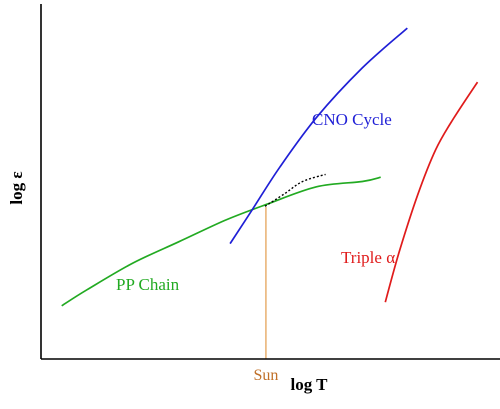  I want to click on x-axis-label: log T, so click(309, 384).